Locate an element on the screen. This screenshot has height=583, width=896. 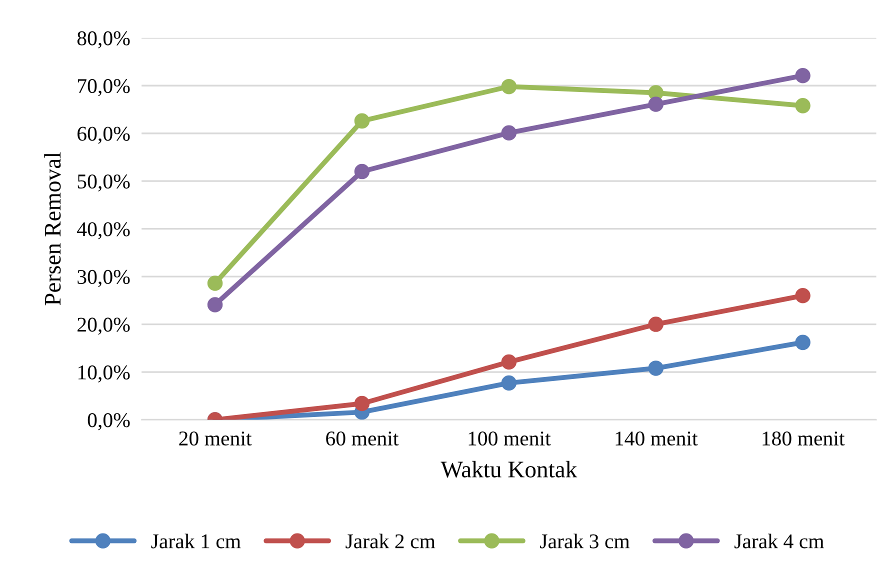
legend-label: Jarak 2 cm is located at coordinates (391, 541).